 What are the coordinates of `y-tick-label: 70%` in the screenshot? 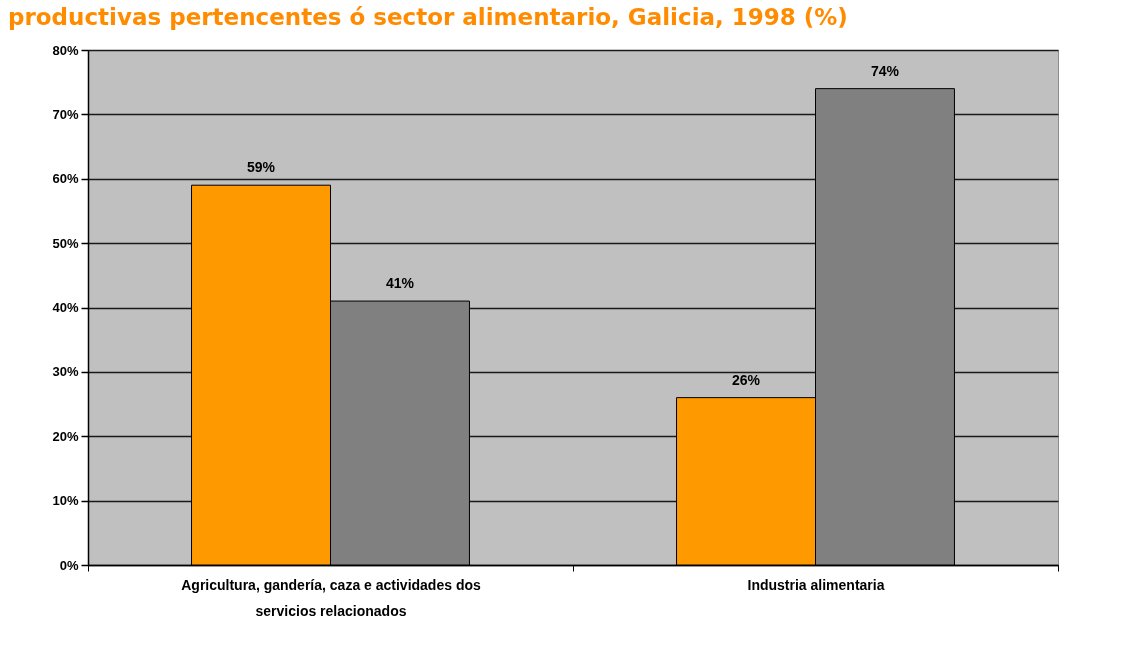 It's located at (65, 114).